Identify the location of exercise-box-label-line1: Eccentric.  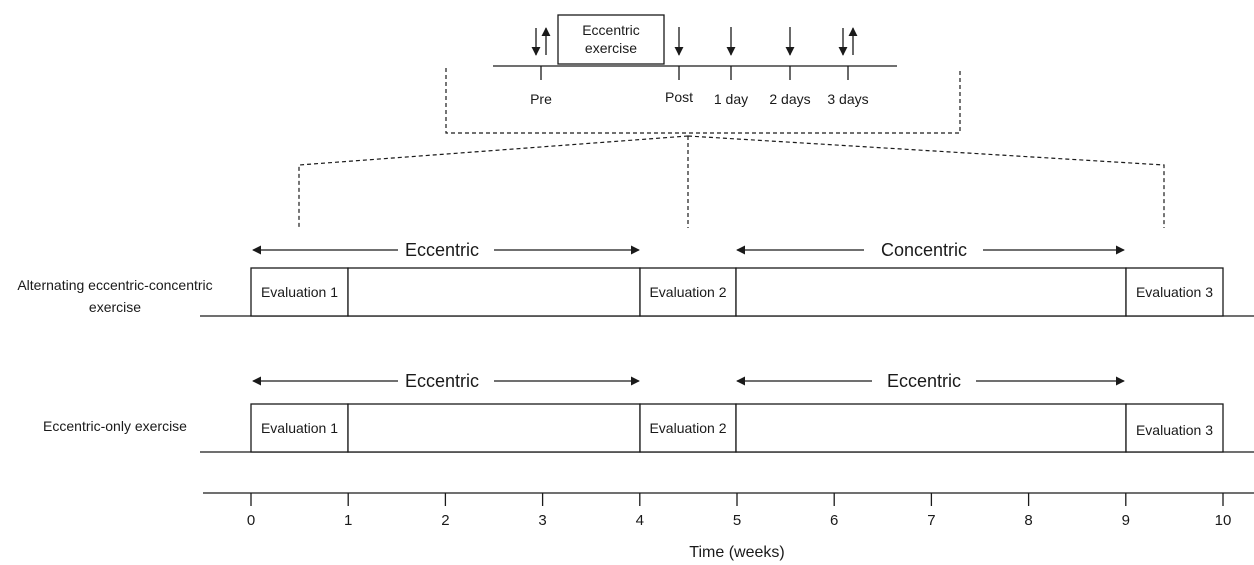
(611, 30).